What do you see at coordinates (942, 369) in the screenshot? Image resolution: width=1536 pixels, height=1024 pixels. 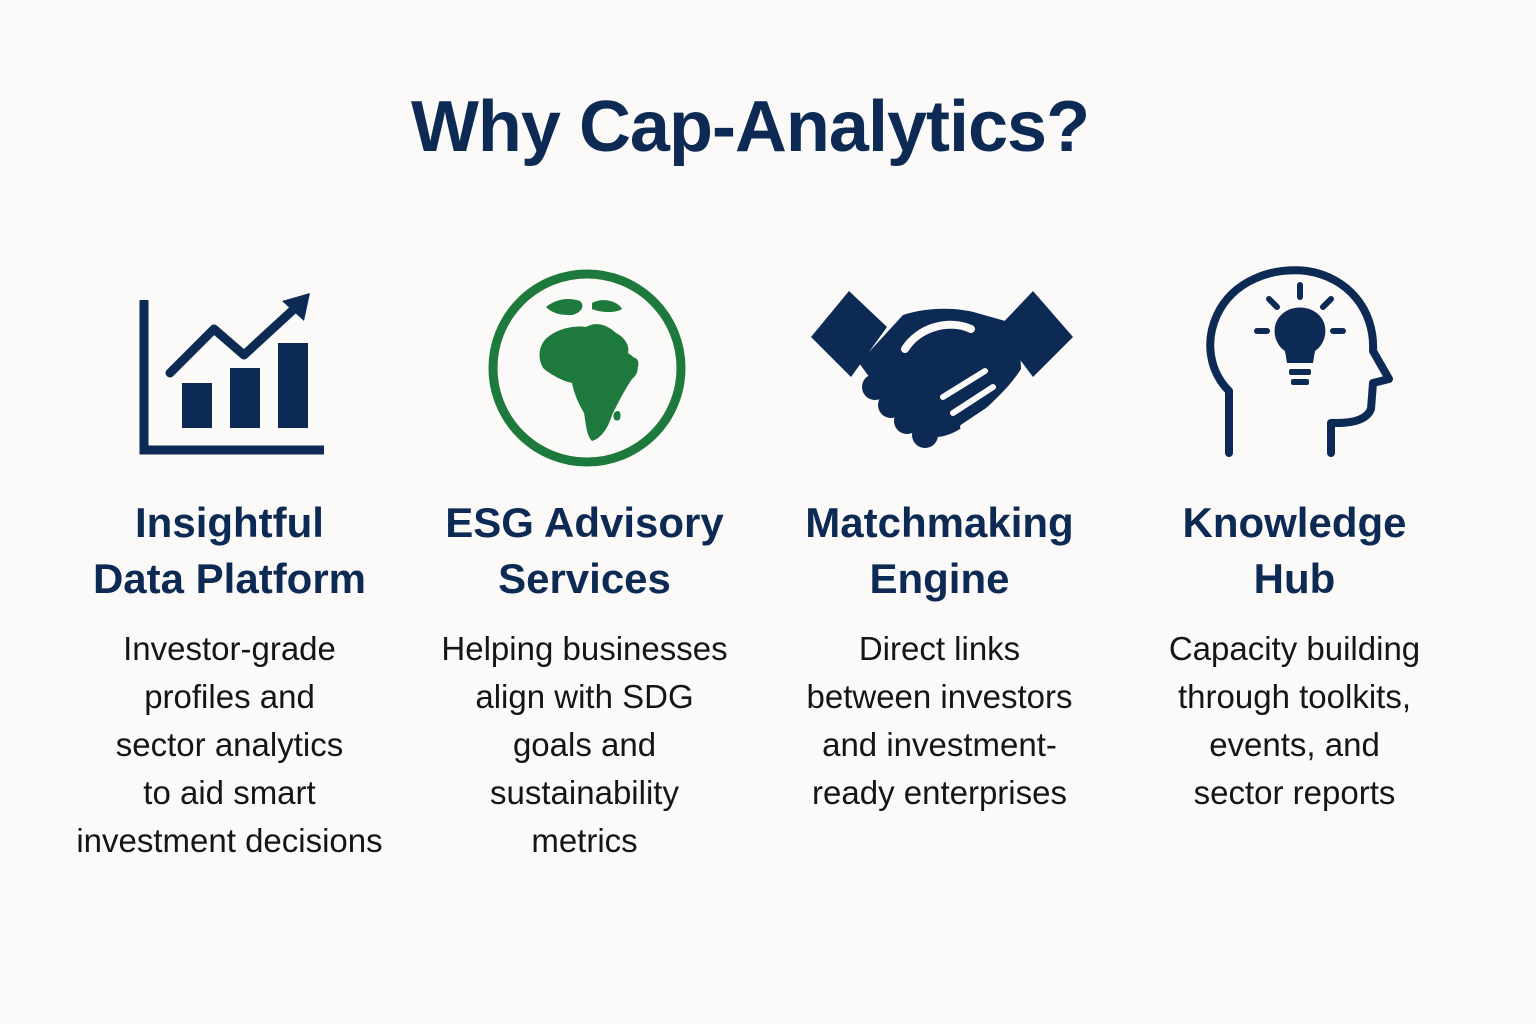 I see `handshake-icon` at bounding box center [942, 369].